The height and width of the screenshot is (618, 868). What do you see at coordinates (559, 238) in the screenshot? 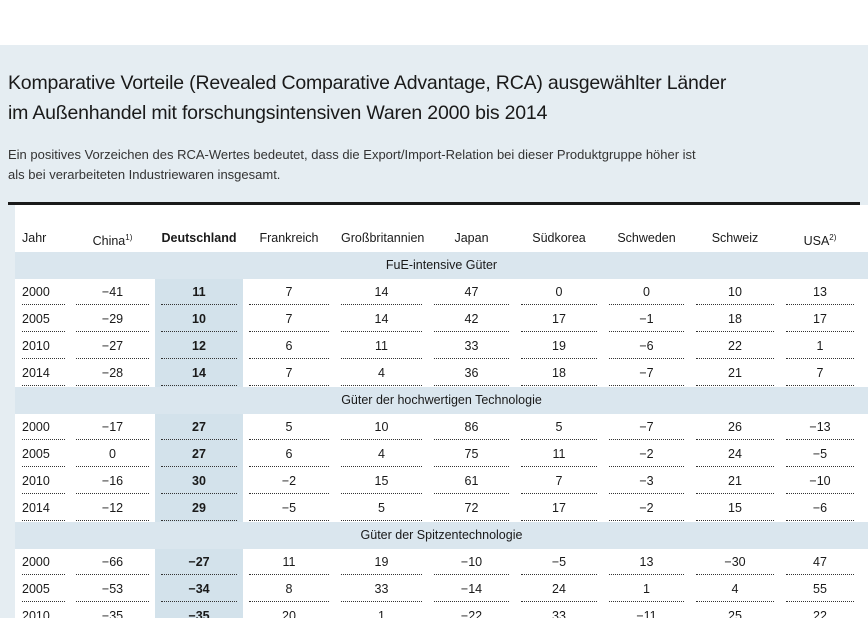
I see `column-header: Südkorea` at bounding box center [559, 238].